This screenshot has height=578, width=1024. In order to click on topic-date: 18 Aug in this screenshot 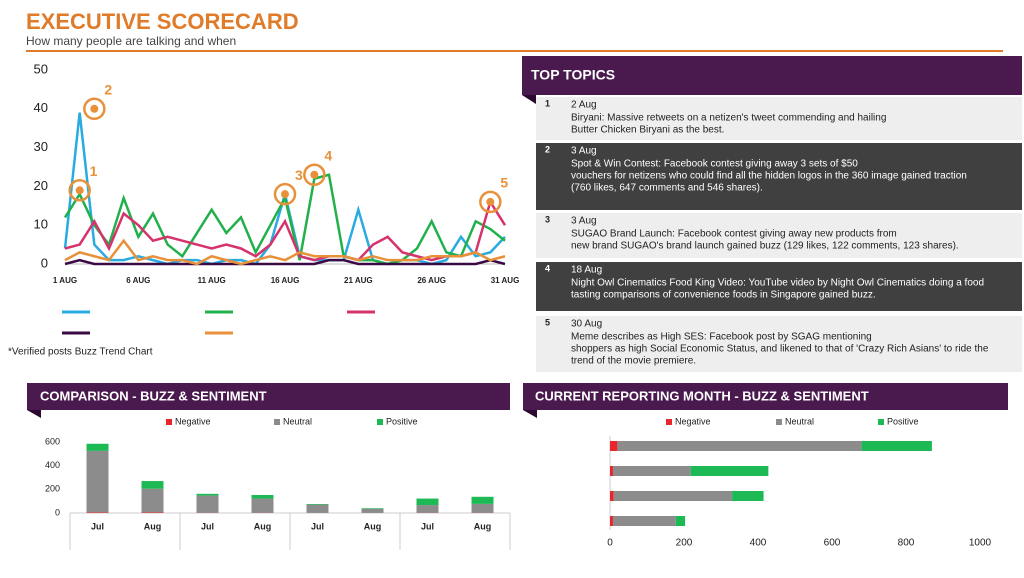, I will do `click(586, 270)`.